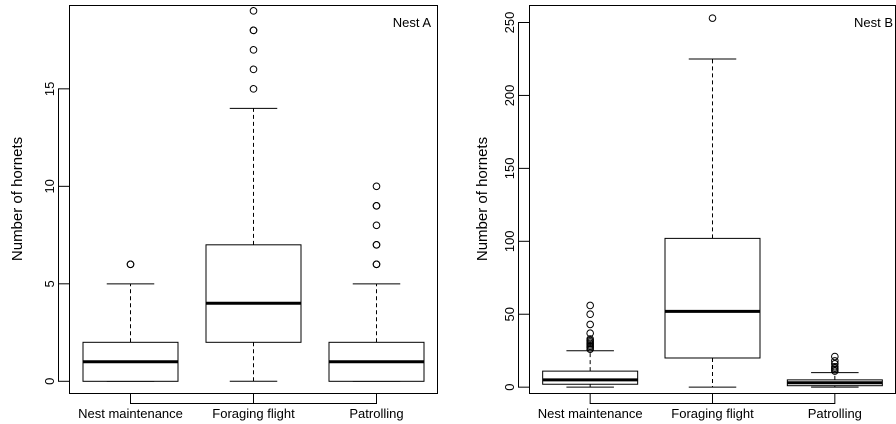 The width and height of the screenshot is (896, 424). What do you see at coordinates (509, 314) in the screenshot?
I see `y-tick-label: 50` at bounding box center [509, 314].